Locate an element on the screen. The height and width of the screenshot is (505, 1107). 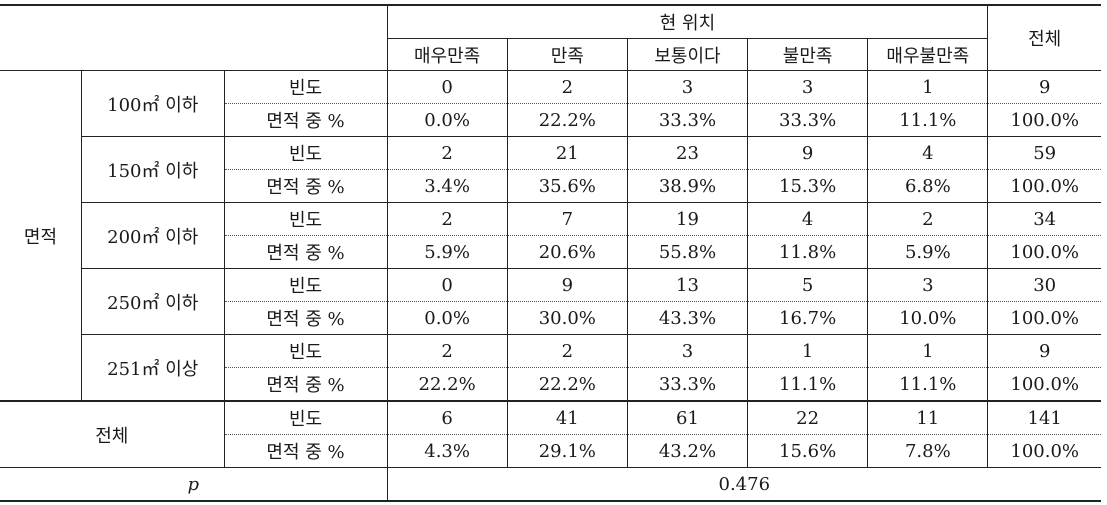
header-row-1: 현 위치 전체 is located at coordinates (550, 37).